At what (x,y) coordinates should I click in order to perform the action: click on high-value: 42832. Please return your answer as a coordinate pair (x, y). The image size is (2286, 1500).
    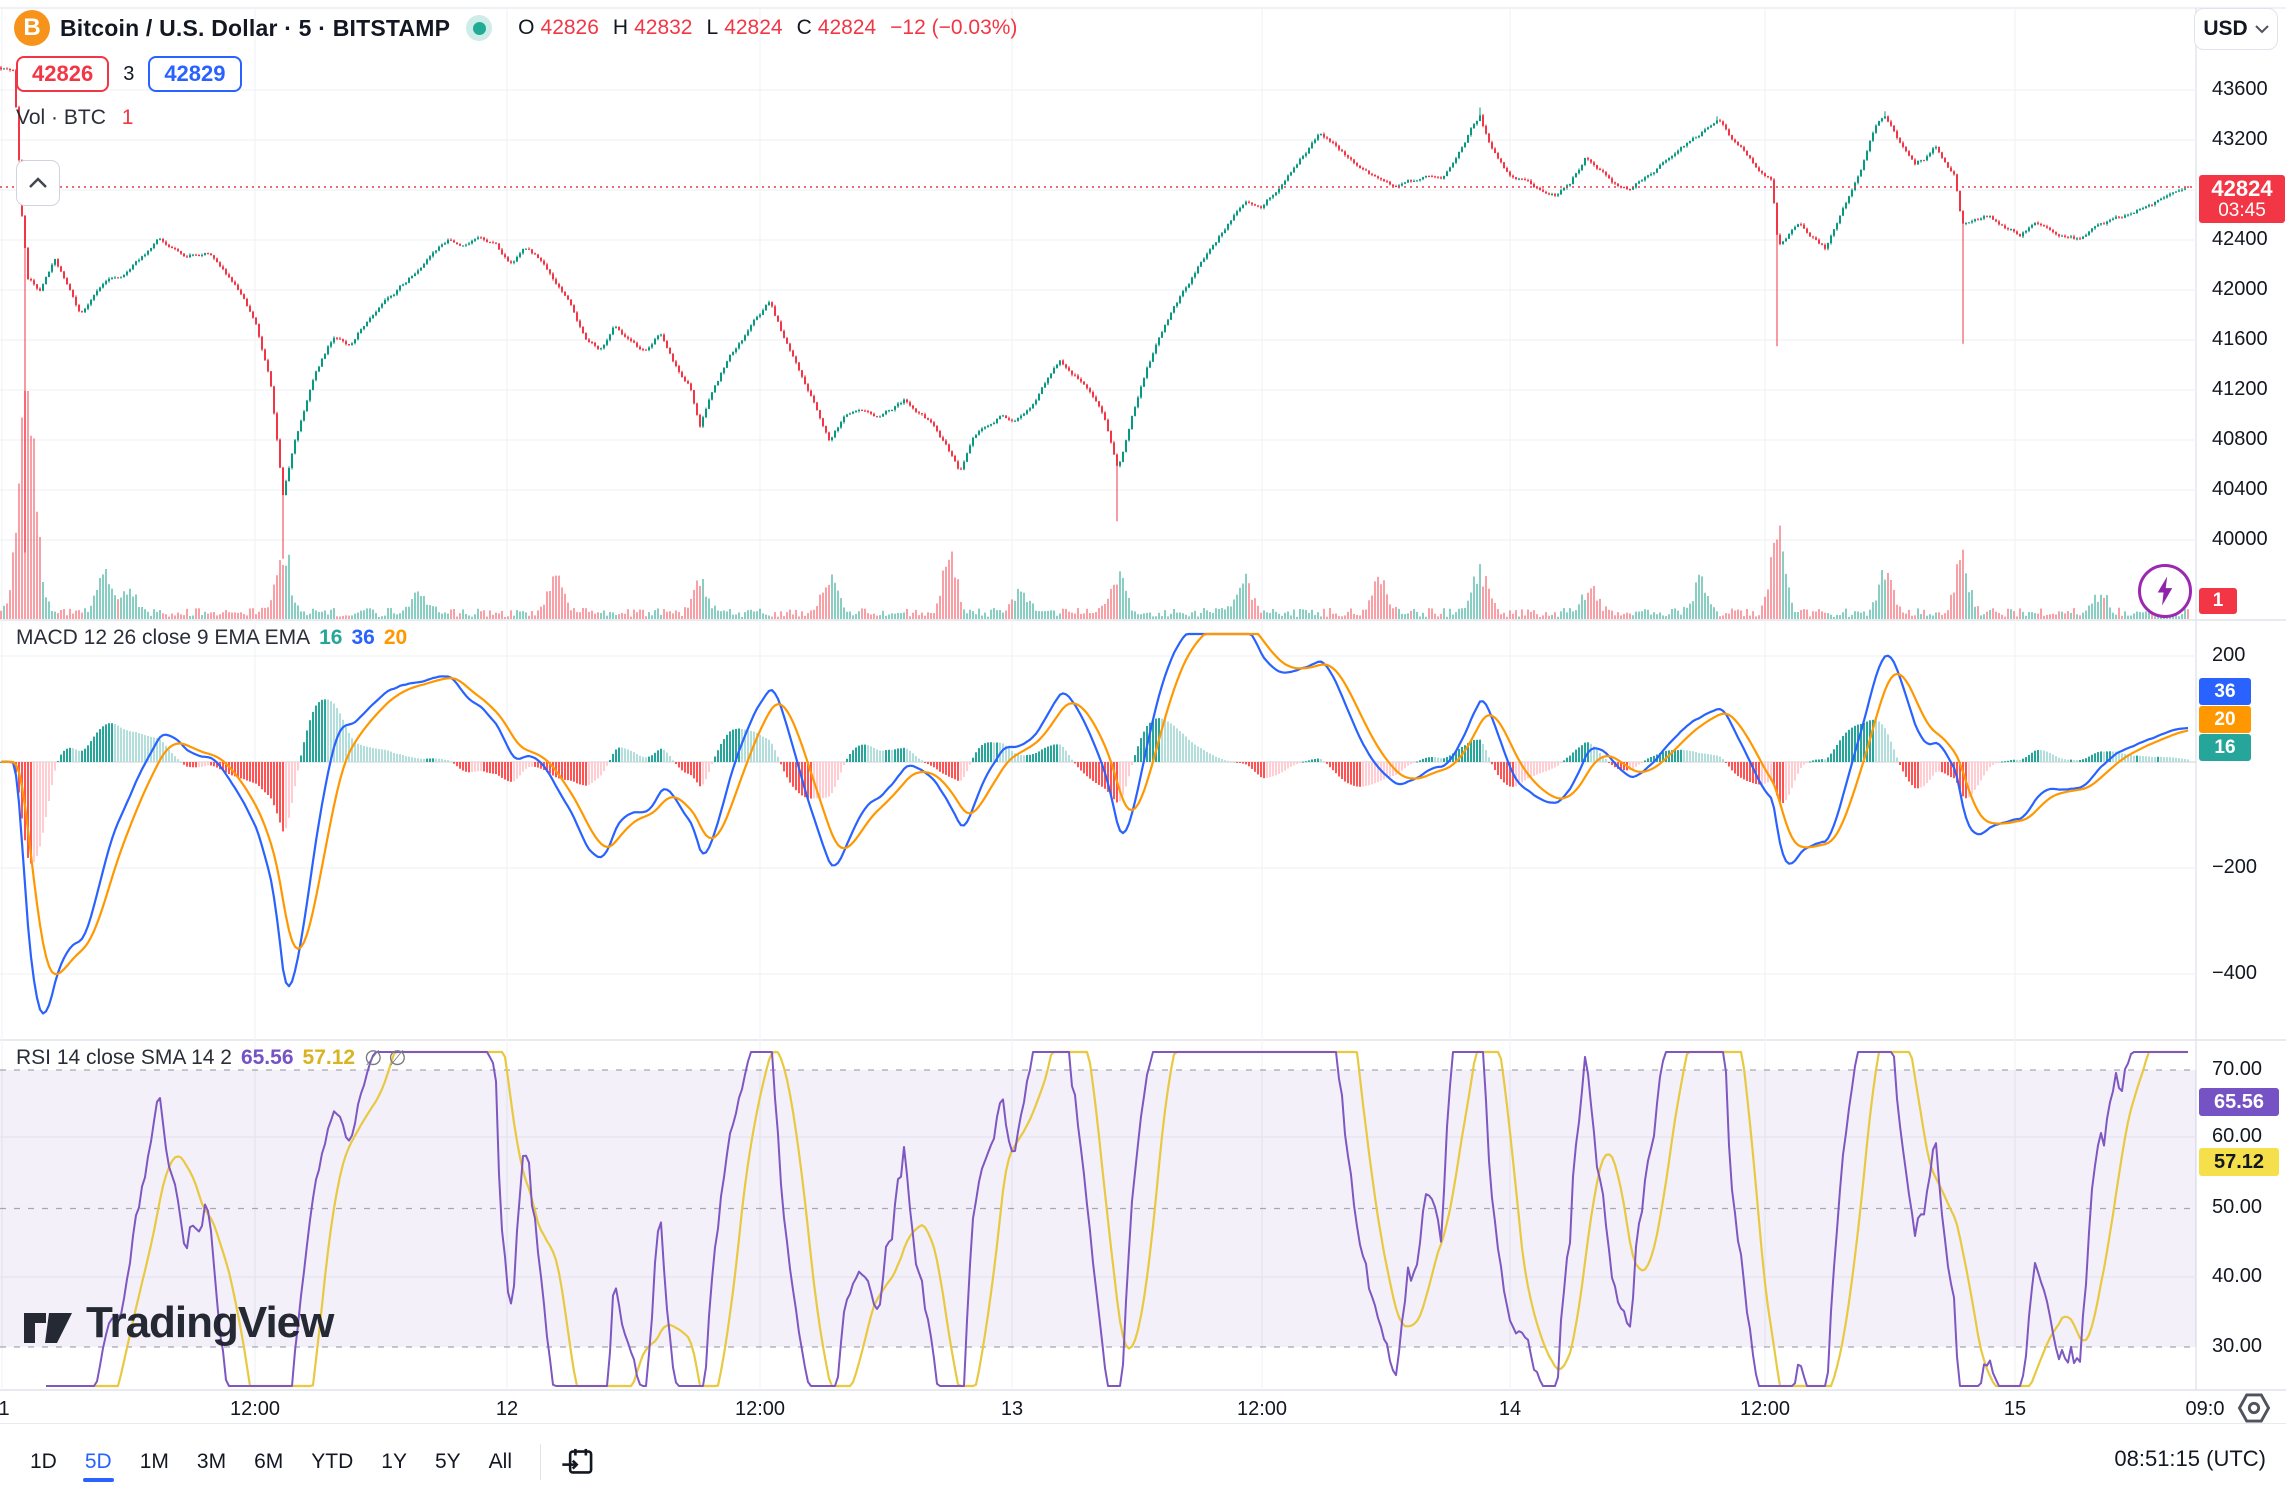
    Looking at the image, I should click on (663, 27).